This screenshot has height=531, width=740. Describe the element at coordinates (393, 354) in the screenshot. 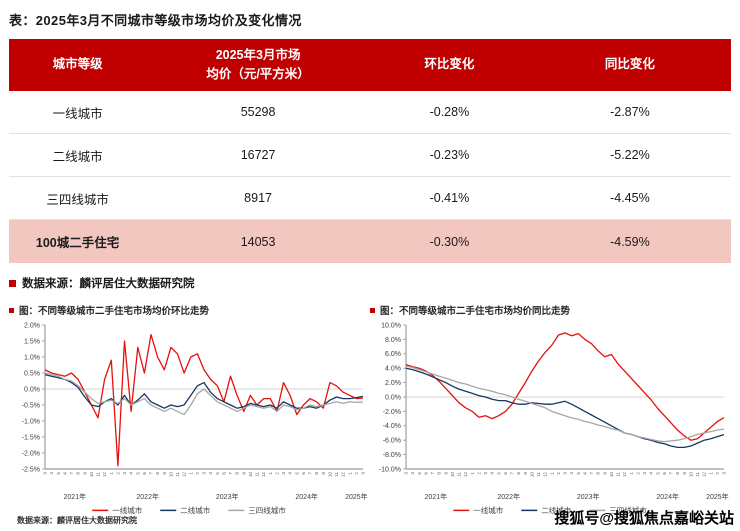

I see `svg-text: 6.0%` at that location.